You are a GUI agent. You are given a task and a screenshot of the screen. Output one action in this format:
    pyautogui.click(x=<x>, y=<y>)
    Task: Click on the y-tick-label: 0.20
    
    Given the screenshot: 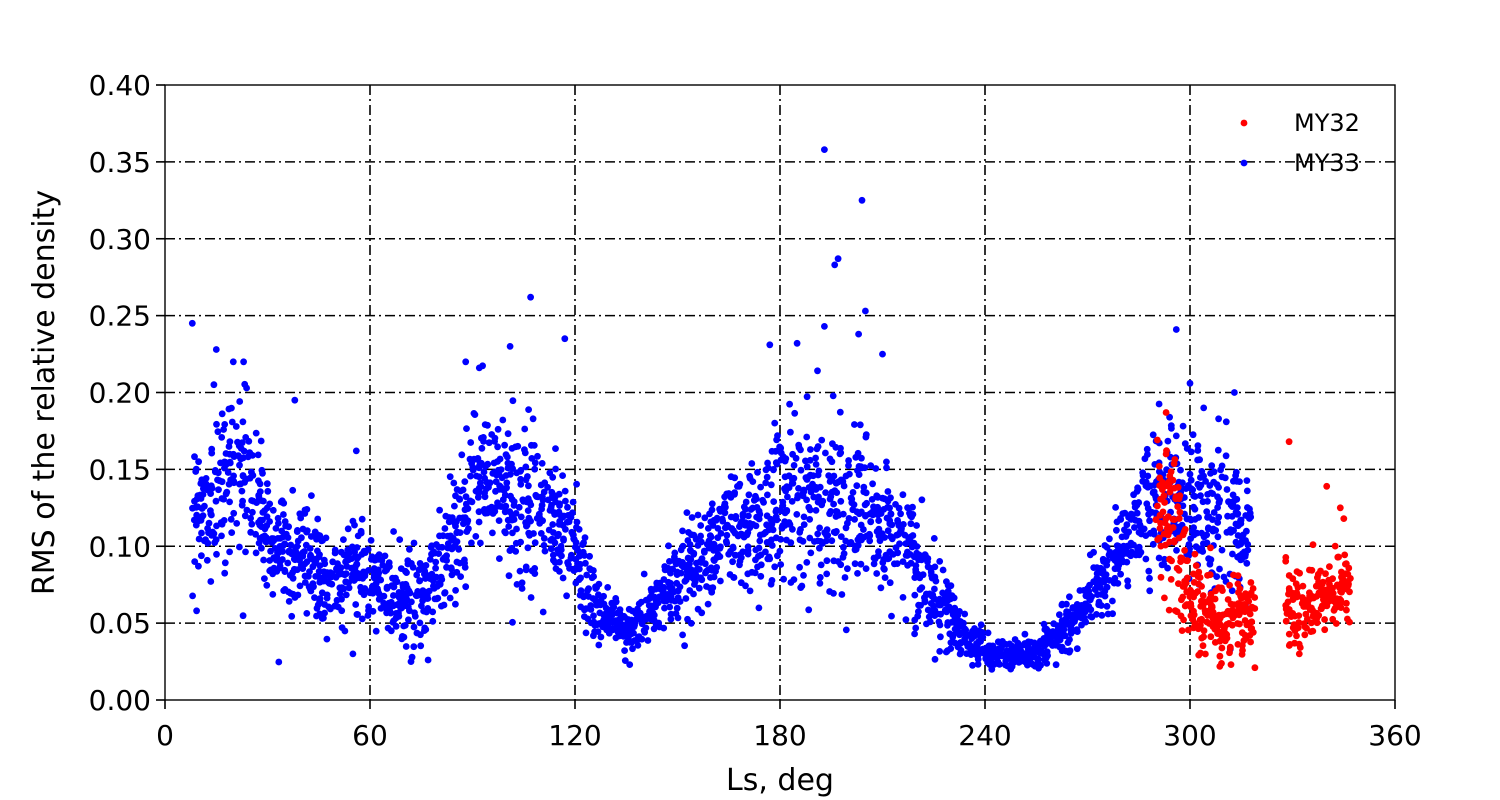 What is the action you would take?
    pyautogui.click(x=120, y=393)
    